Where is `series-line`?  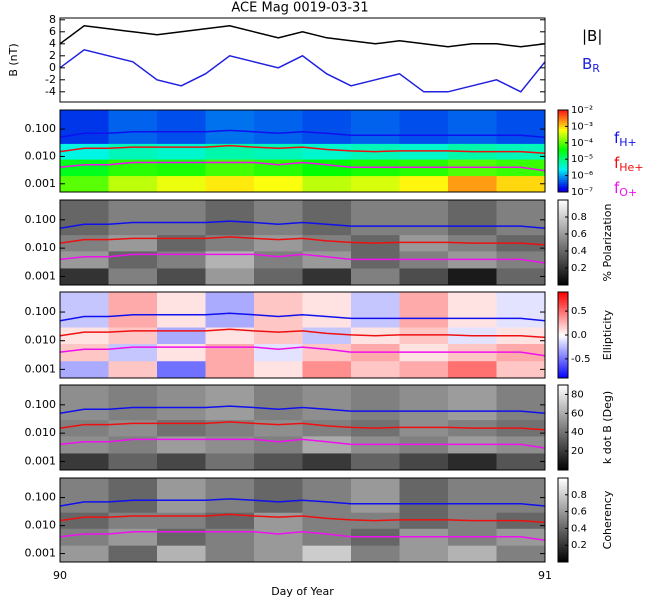 series-line is located at coordinates (302, 166).